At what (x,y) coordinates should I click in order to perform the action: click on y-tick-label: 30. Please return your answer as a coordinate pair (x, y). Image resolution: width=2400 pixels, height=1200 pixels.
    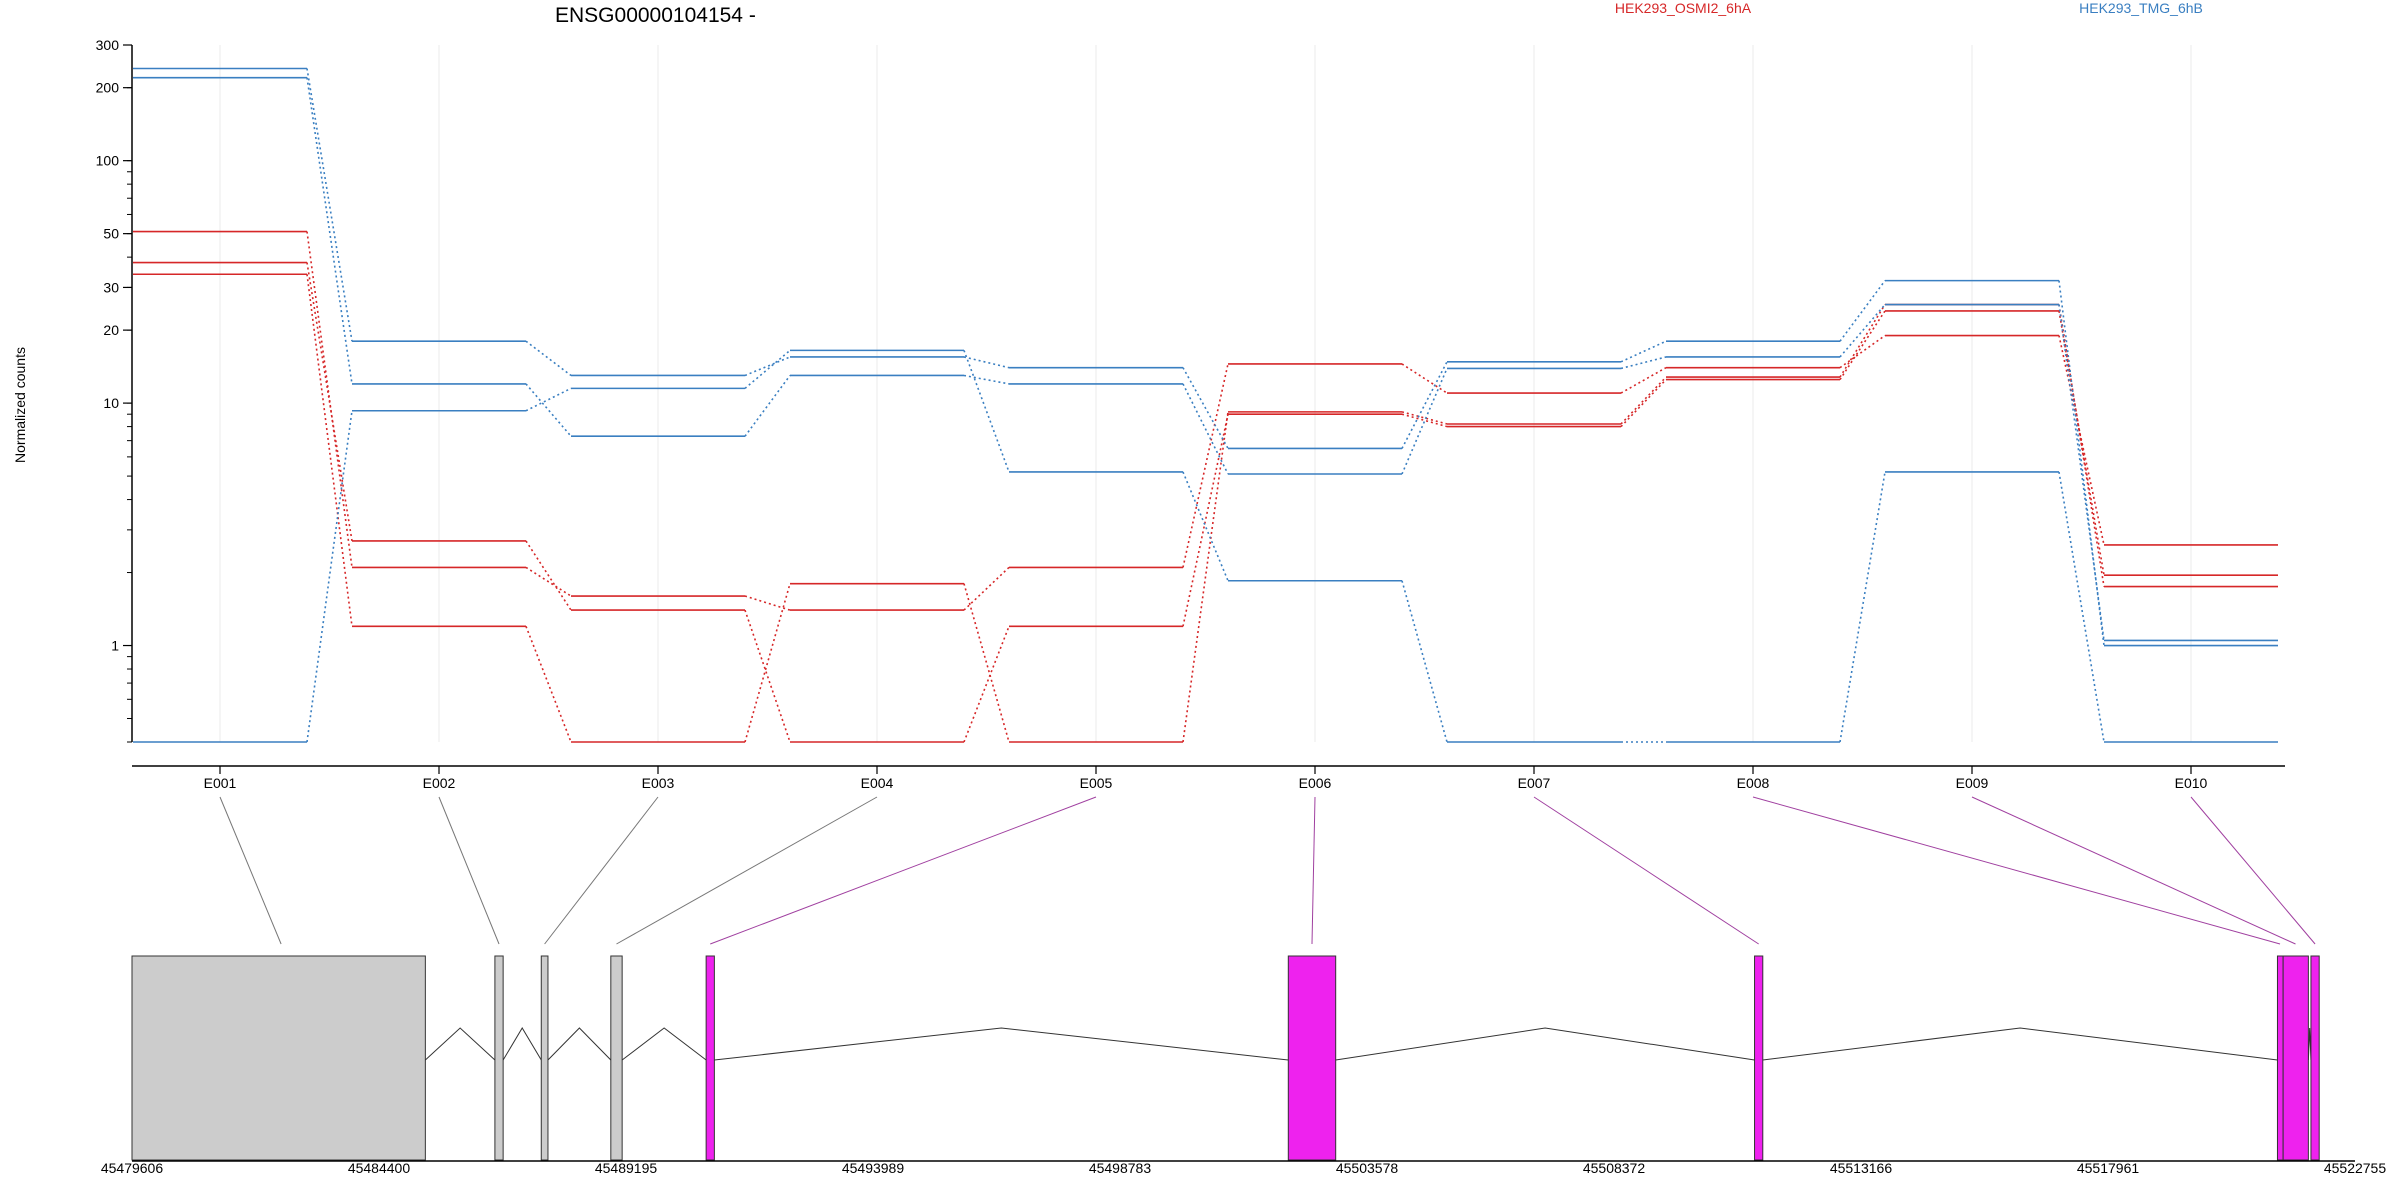
    Looking at the image, I should click on (111, 287).